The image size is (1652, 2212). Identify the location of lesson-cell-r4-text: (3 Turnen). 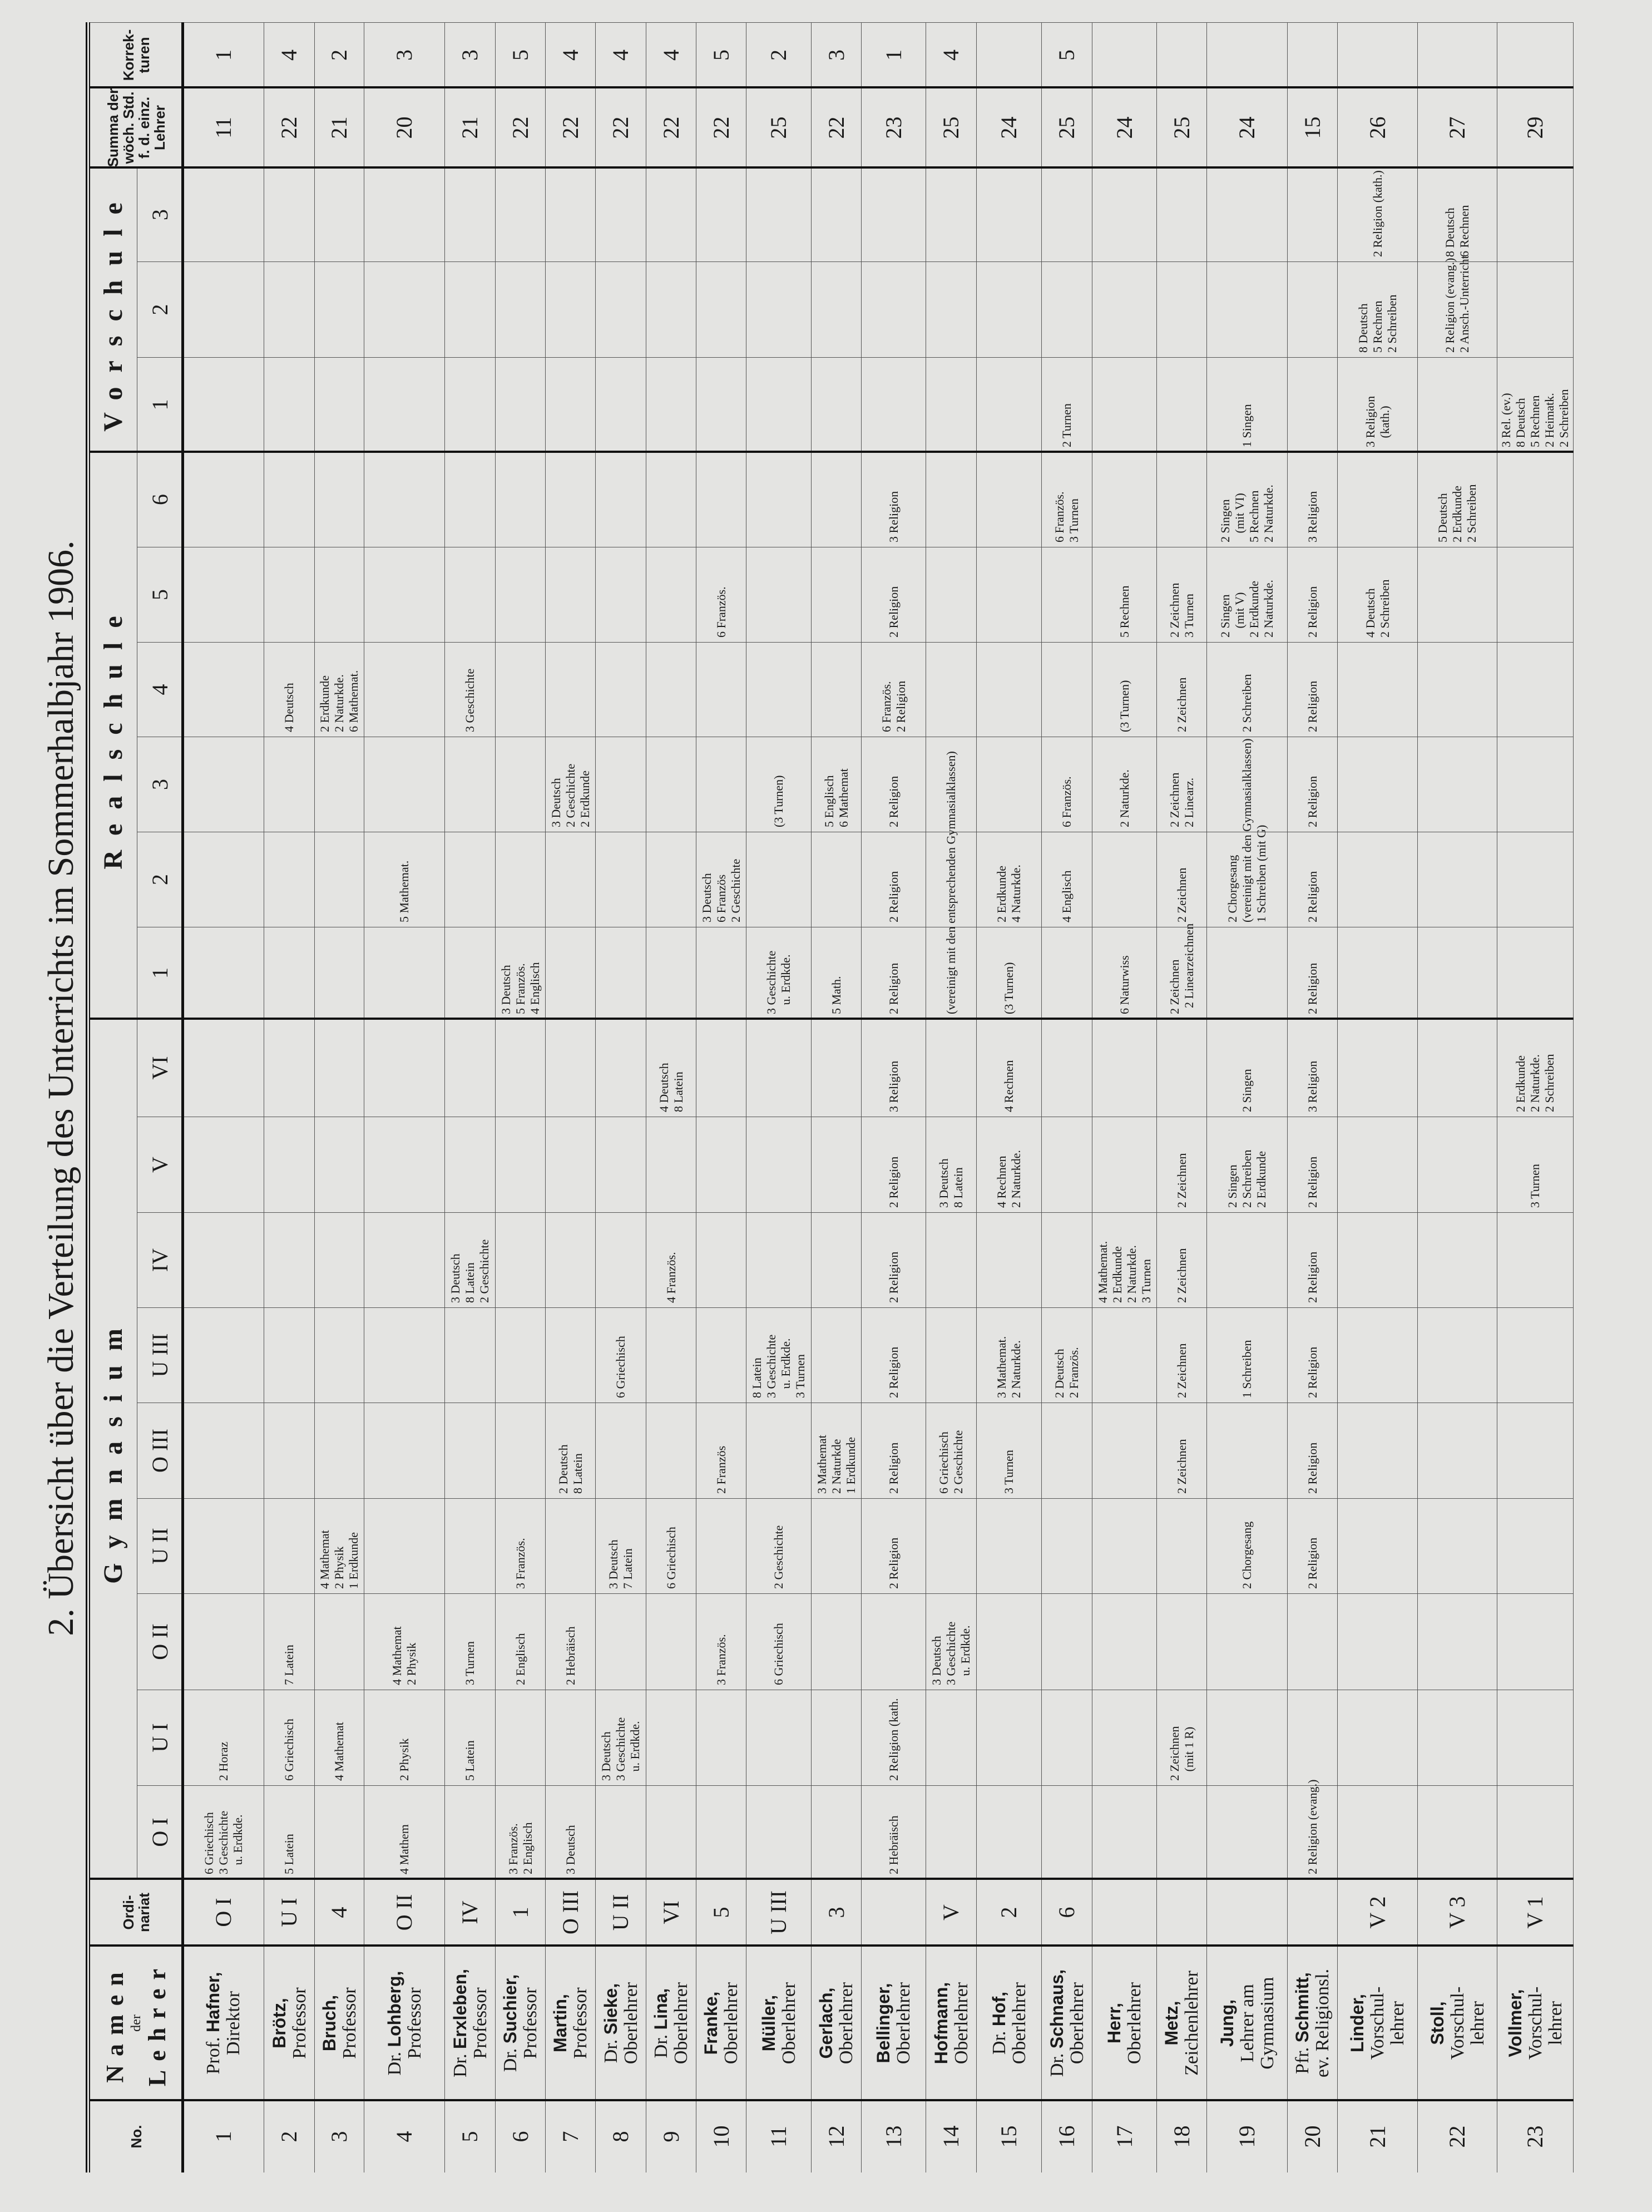
(1124, 706).